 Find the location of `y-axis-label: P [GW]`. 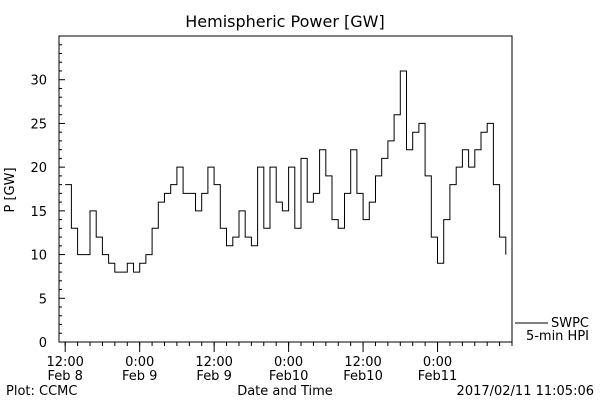

y-axis-label: P [GW] is located at coordinates (10, 189).